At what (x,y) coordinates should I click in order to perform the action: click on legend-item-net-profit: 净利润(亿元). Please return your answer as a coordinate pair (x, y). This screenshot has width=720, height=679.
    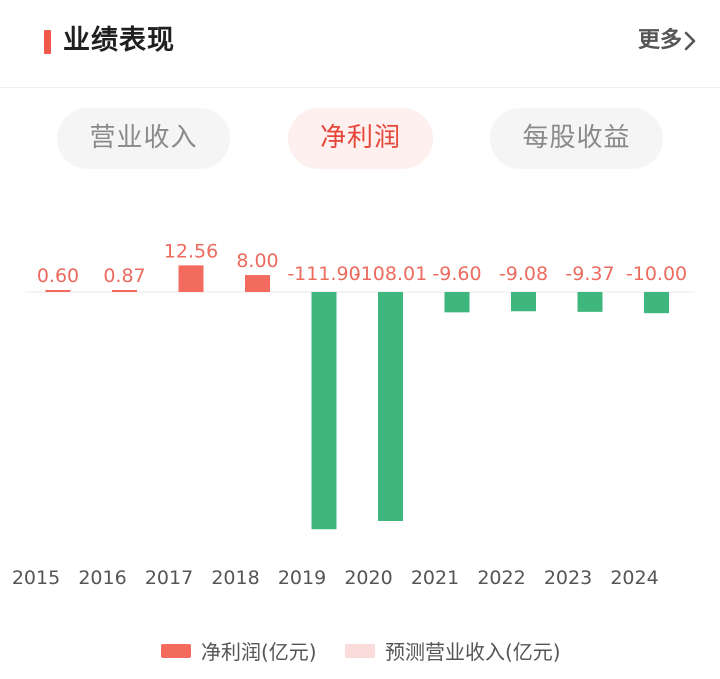
    Looking at the image, I should click on (239, 650).